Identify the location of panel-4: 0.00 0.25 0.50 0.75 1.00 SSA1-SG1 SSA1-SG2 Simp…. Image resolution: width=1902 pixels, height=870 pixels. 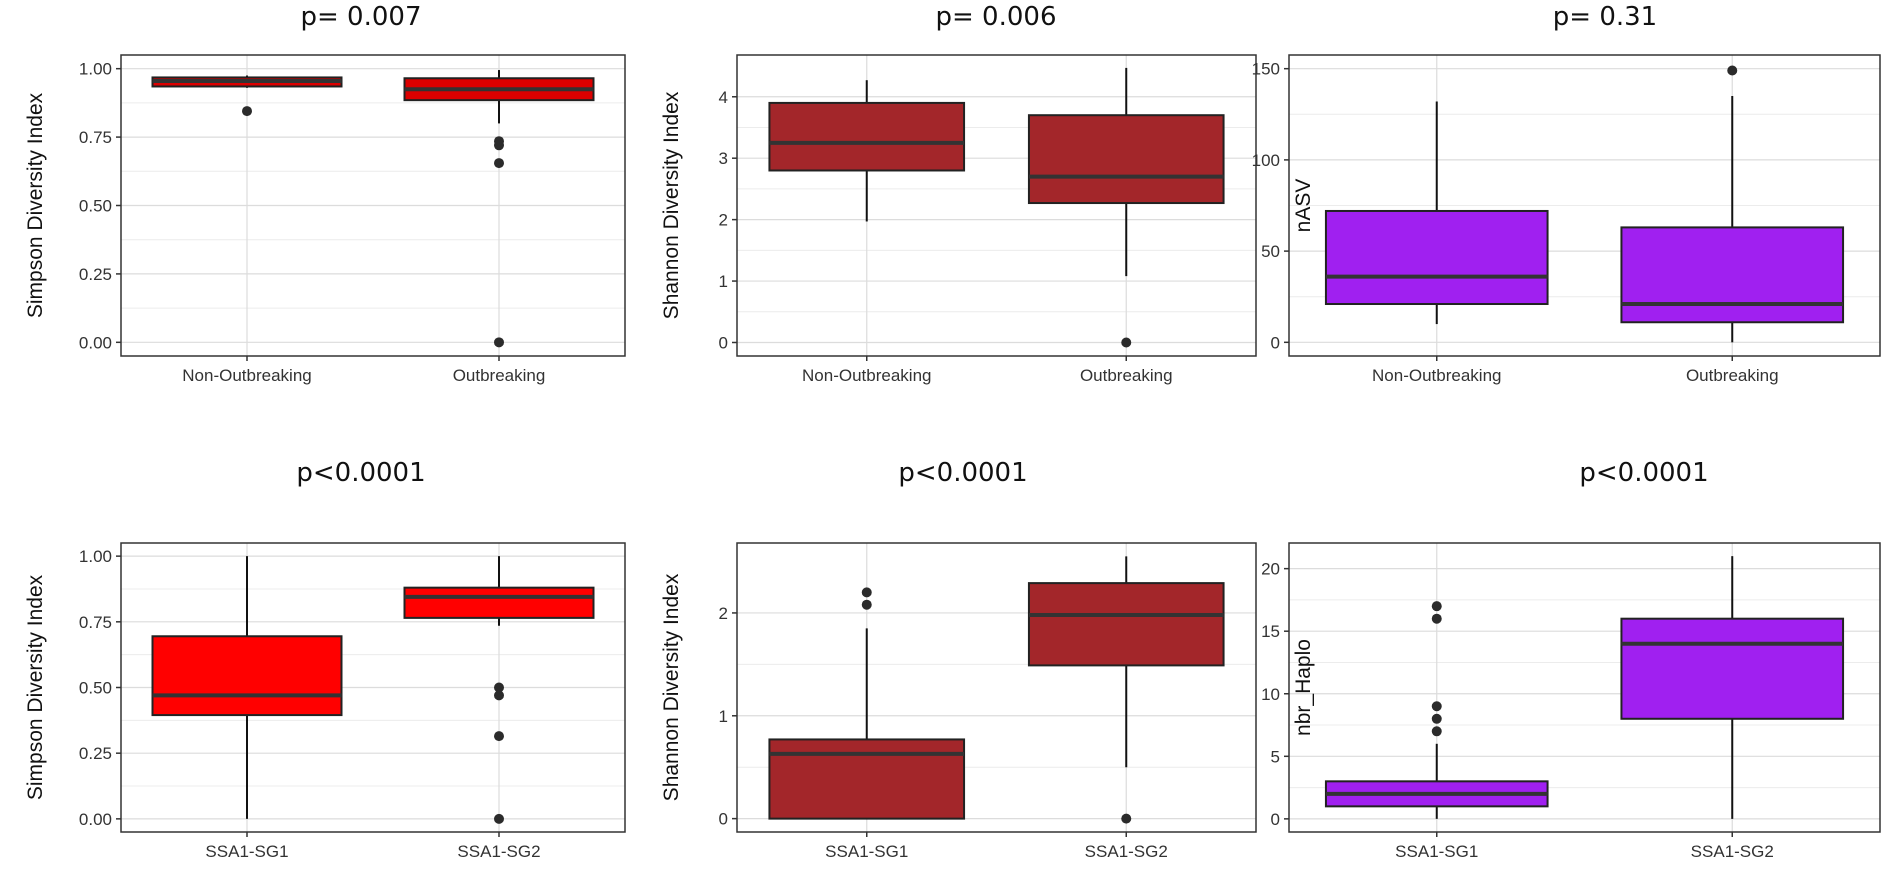
(325, 659).